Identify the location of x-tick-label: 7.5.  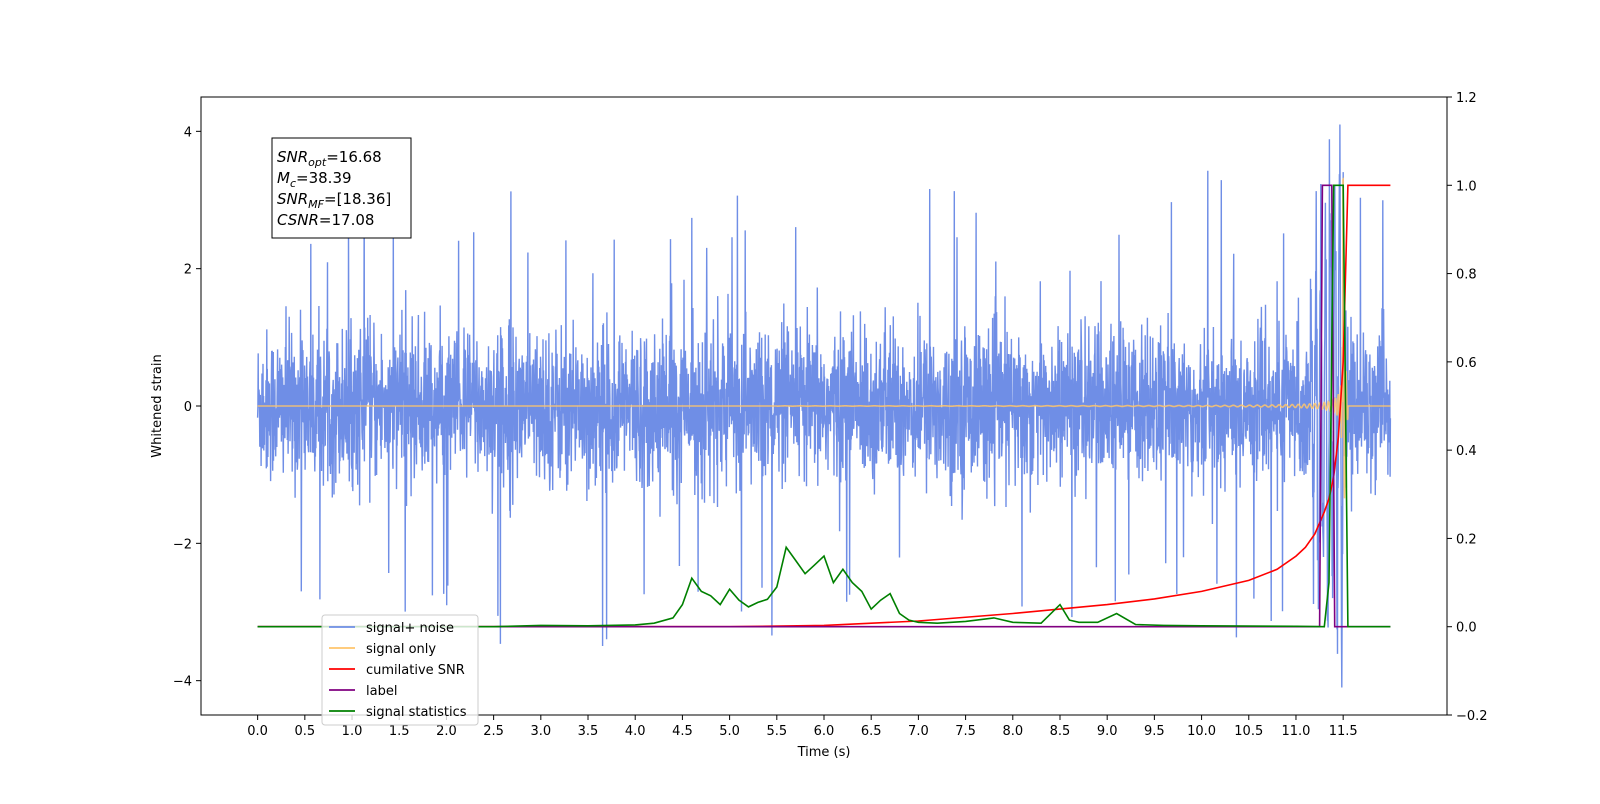
(965, 731).